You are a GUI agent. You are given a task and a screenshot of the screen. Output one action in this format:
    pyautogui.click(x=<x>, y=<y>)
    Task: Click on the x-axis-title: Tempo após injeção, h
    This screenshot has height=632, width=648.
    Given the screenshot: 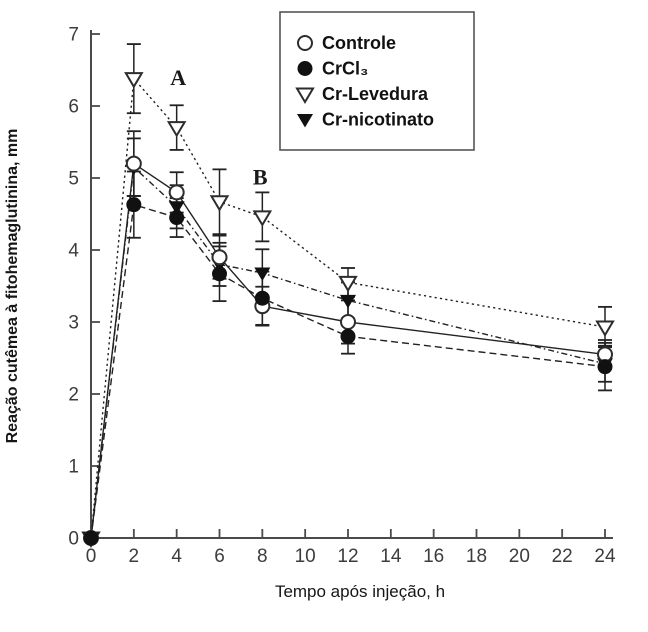 What is the action you would take?
    pyautogui.click(x=360, y=591)
    